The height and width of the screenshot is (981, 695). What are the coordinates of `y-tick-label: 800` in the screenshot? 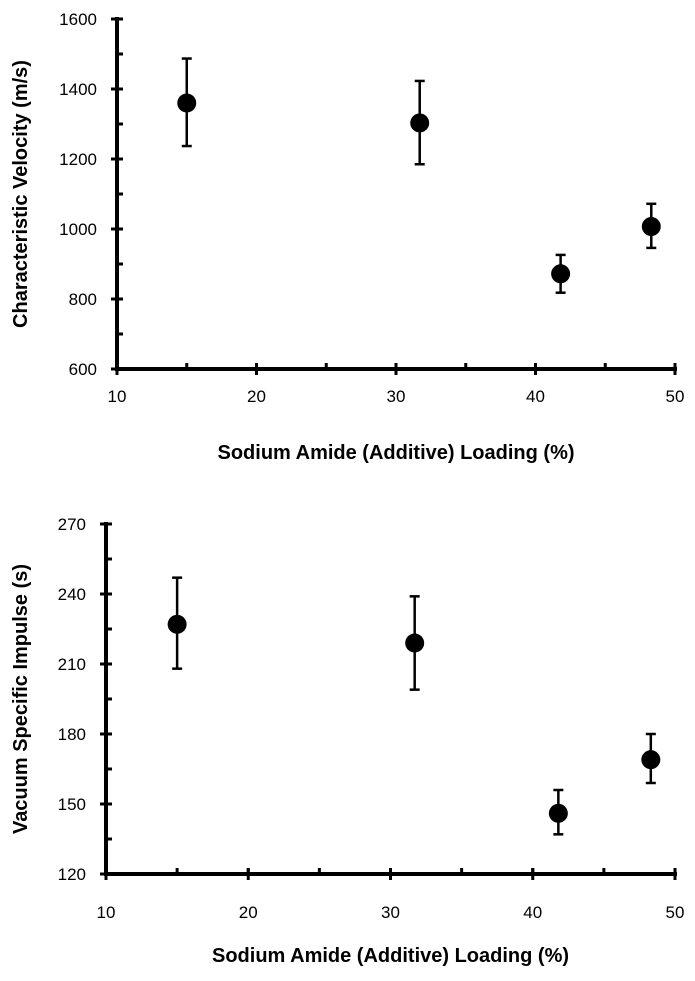 It's located at (83, 299).